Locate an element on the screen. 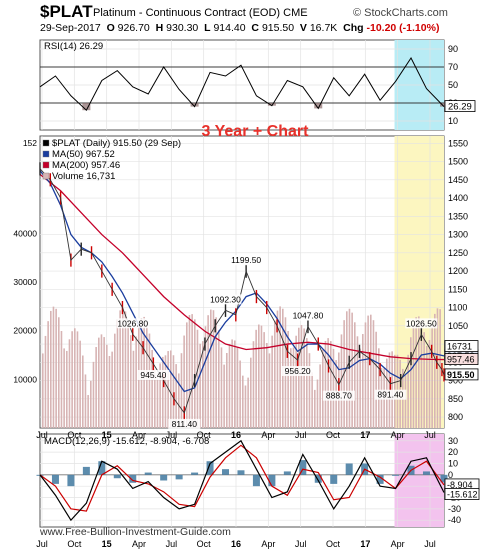 The height and width of the screenshot is (551, 486). price-tick-label: 1050 is located at coordinates (458, 326).